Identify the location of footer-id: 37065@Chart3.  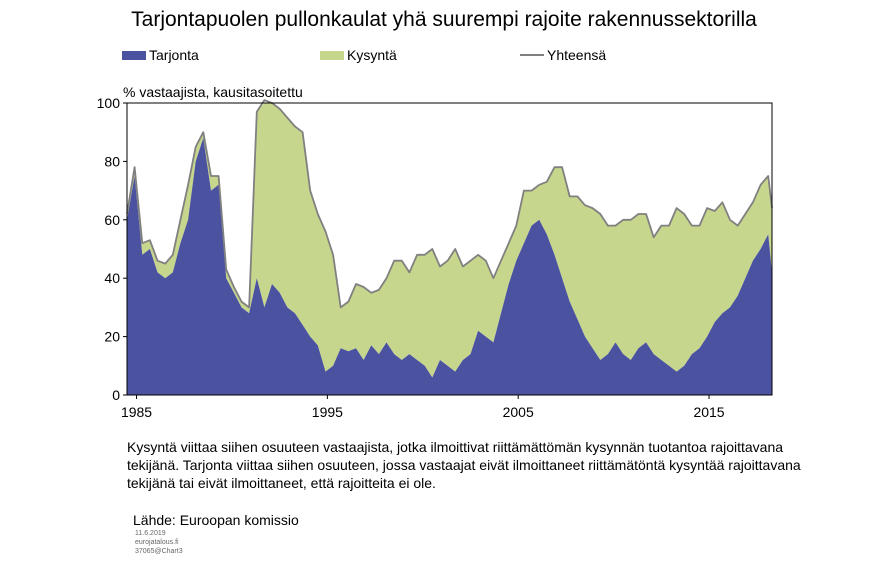
(159, 551).